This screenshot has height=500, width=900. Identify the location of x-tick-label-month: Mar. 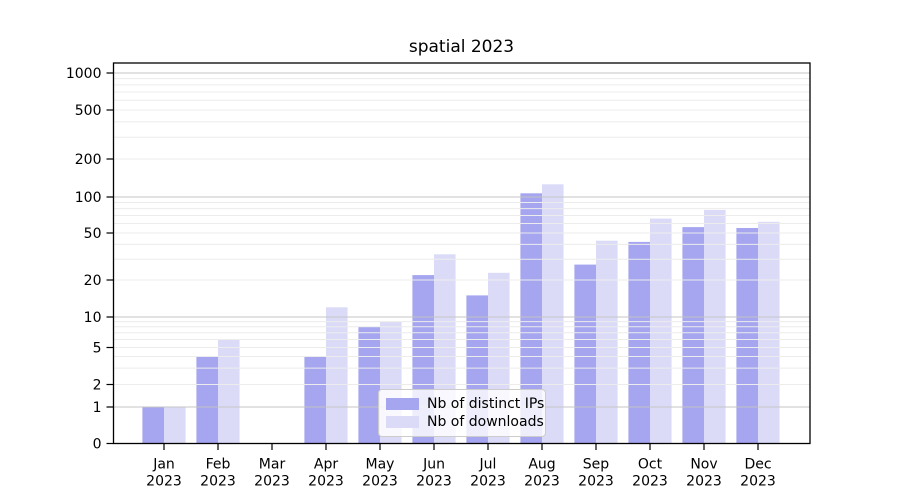
(272, 465).